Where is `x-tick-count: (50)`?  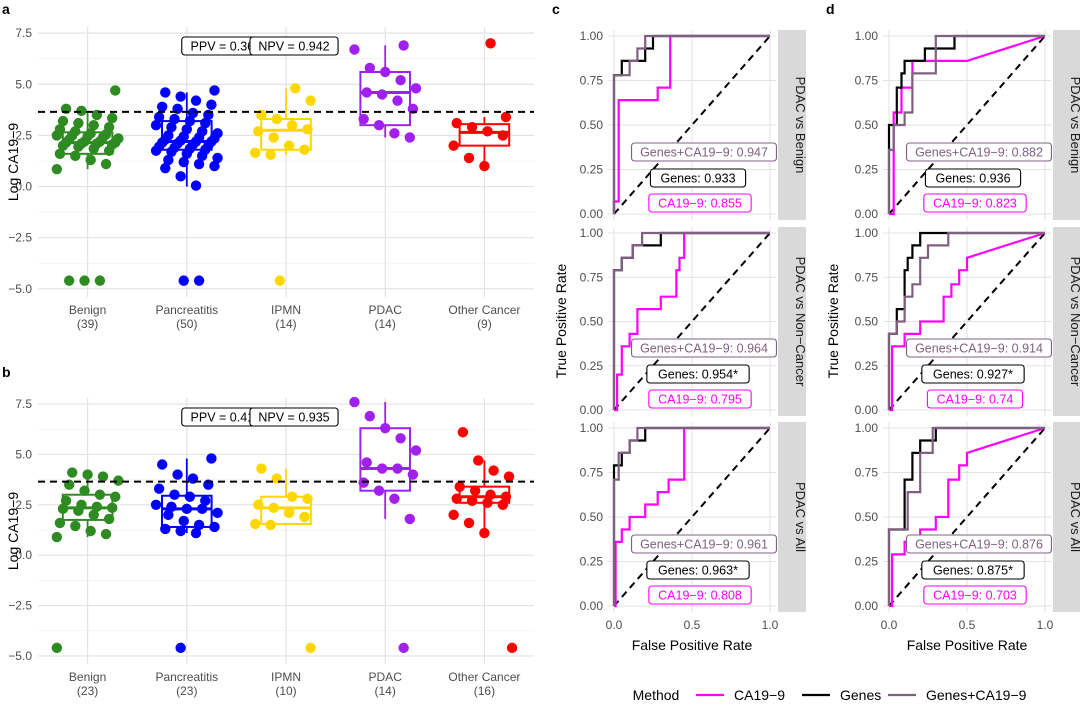
x-tick-count: (50) is located at coordinates (186, 324).